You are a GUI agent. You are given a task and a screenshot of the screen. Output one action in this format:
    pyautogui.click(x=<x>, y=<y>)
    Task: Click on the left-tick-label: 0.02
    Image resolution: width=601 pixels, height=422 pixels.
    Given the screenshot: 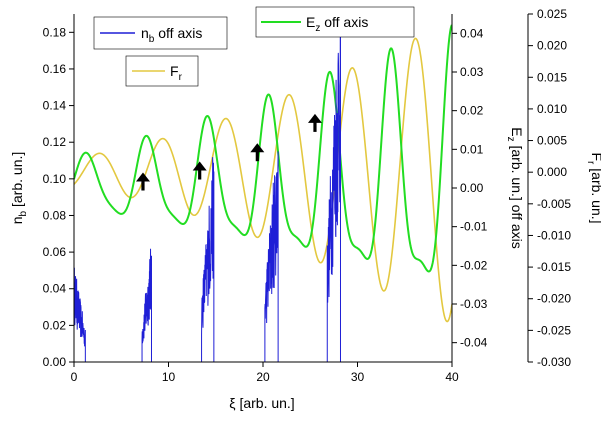 What is the action you would take?
    pyautogui.click(x=55, y=325)
    